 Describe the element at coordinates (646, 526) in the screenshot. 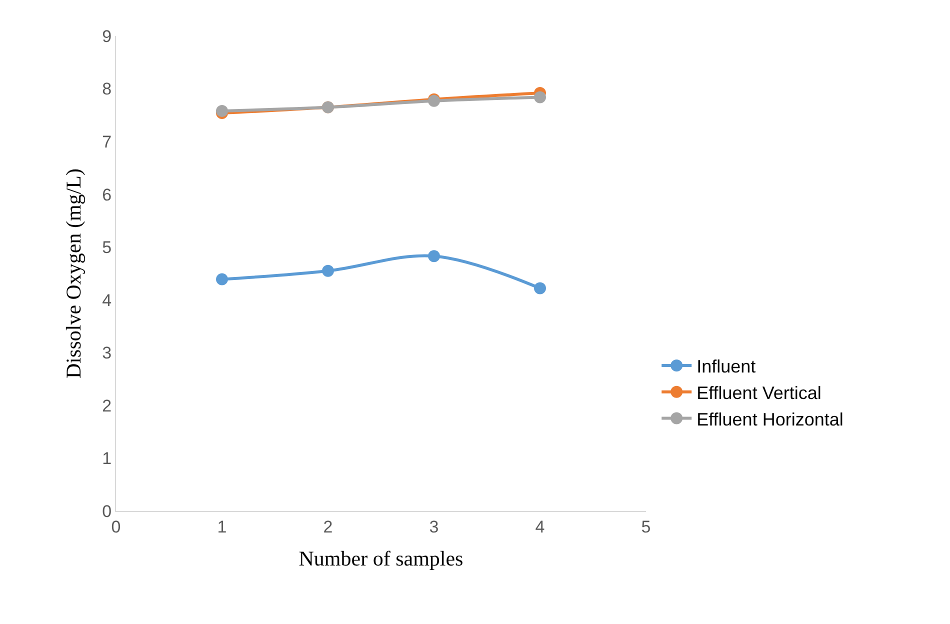

I see `x-tick-label: 5` at that location.